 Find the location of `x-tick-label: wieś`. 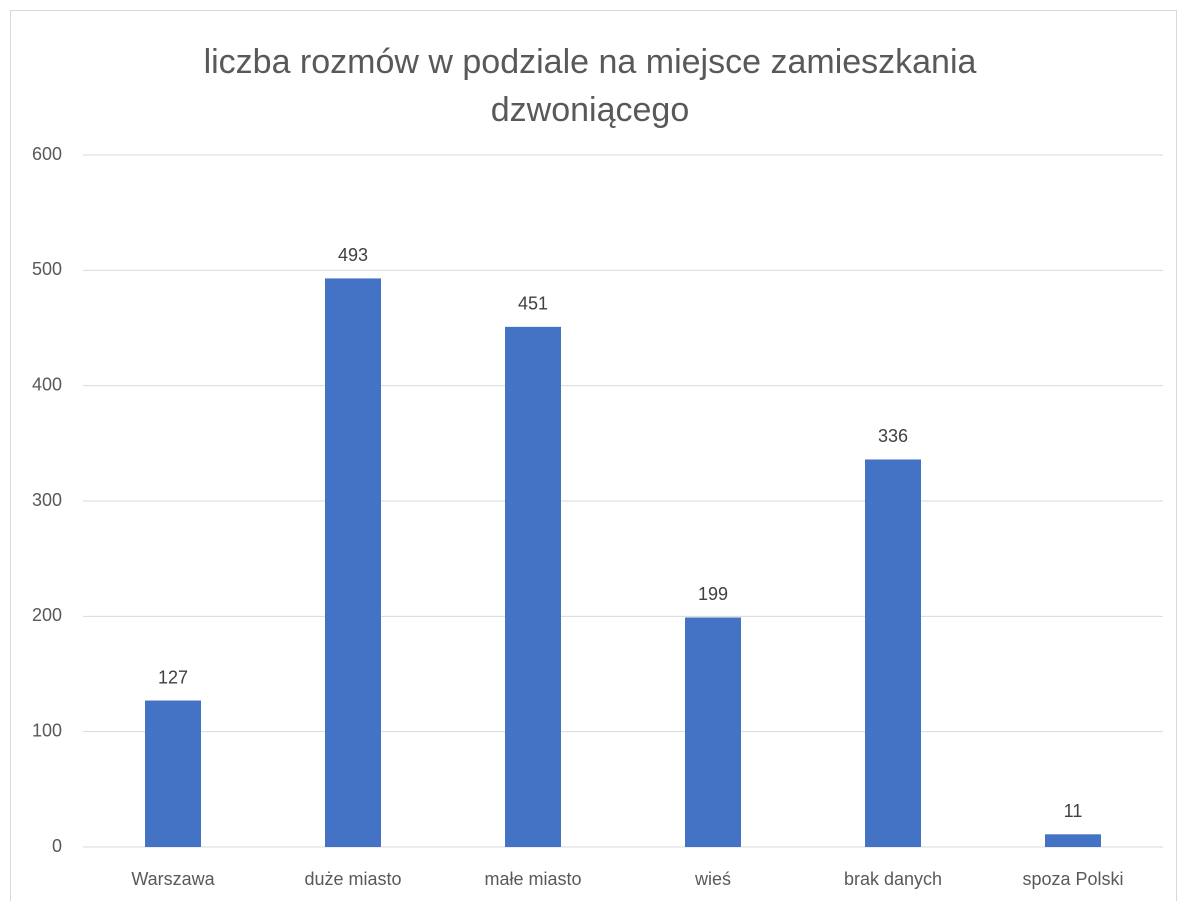

x-tick-label: wieś is located at coordinates (712, 879).